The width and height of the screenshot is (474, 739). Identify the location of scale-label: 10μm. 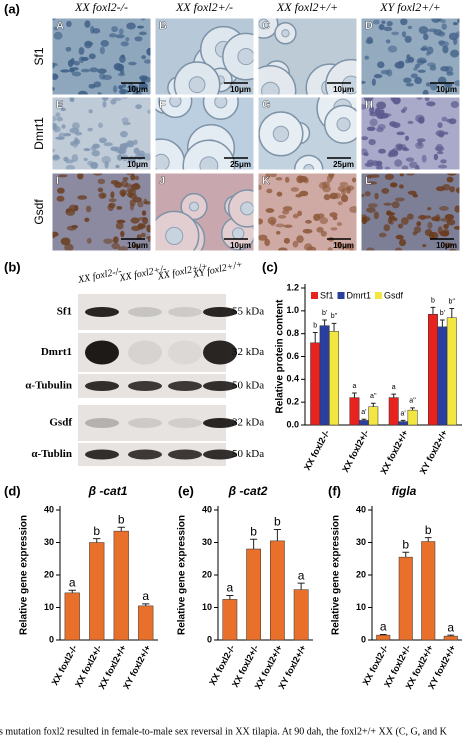
(240, 89).